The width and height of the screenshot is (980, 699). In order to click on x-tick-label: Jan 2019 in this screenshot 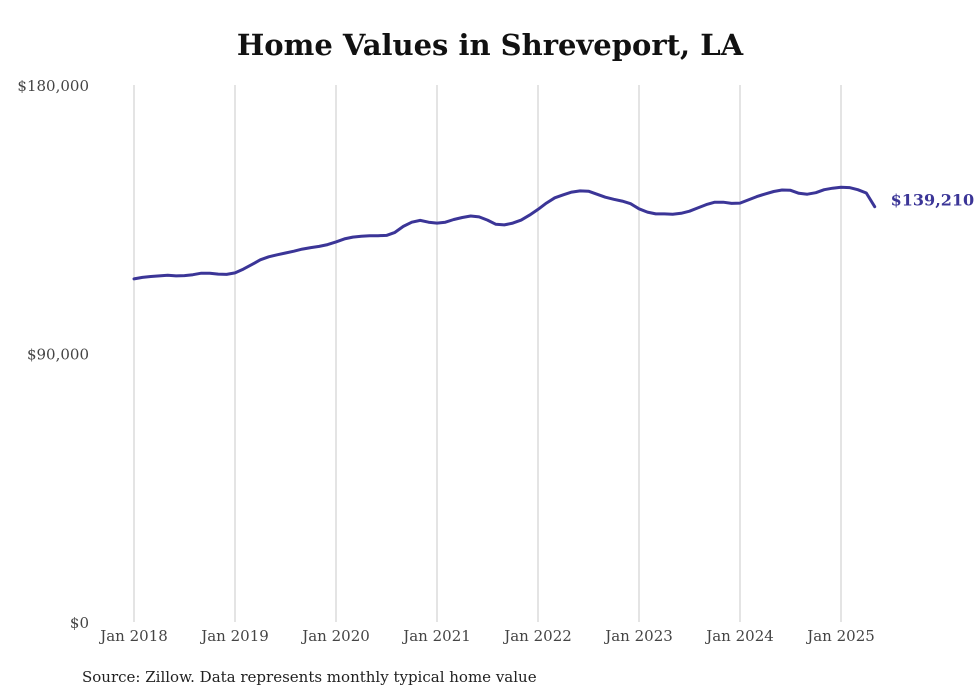, I will do `click(234, 636)`.